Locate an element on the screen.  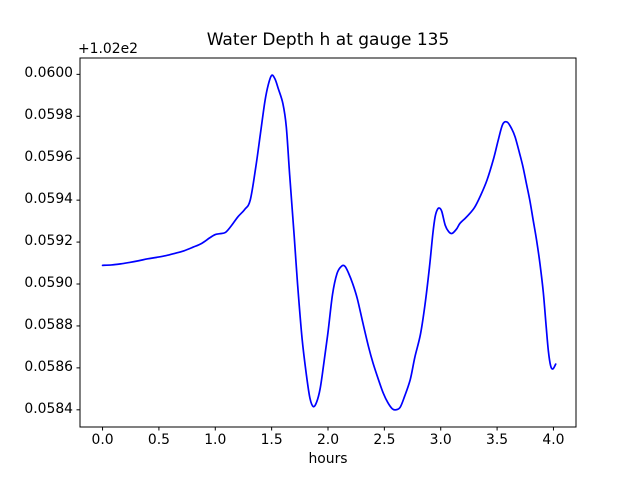
y-tick-label: 0.0596 is located at coordinates (48, 157).